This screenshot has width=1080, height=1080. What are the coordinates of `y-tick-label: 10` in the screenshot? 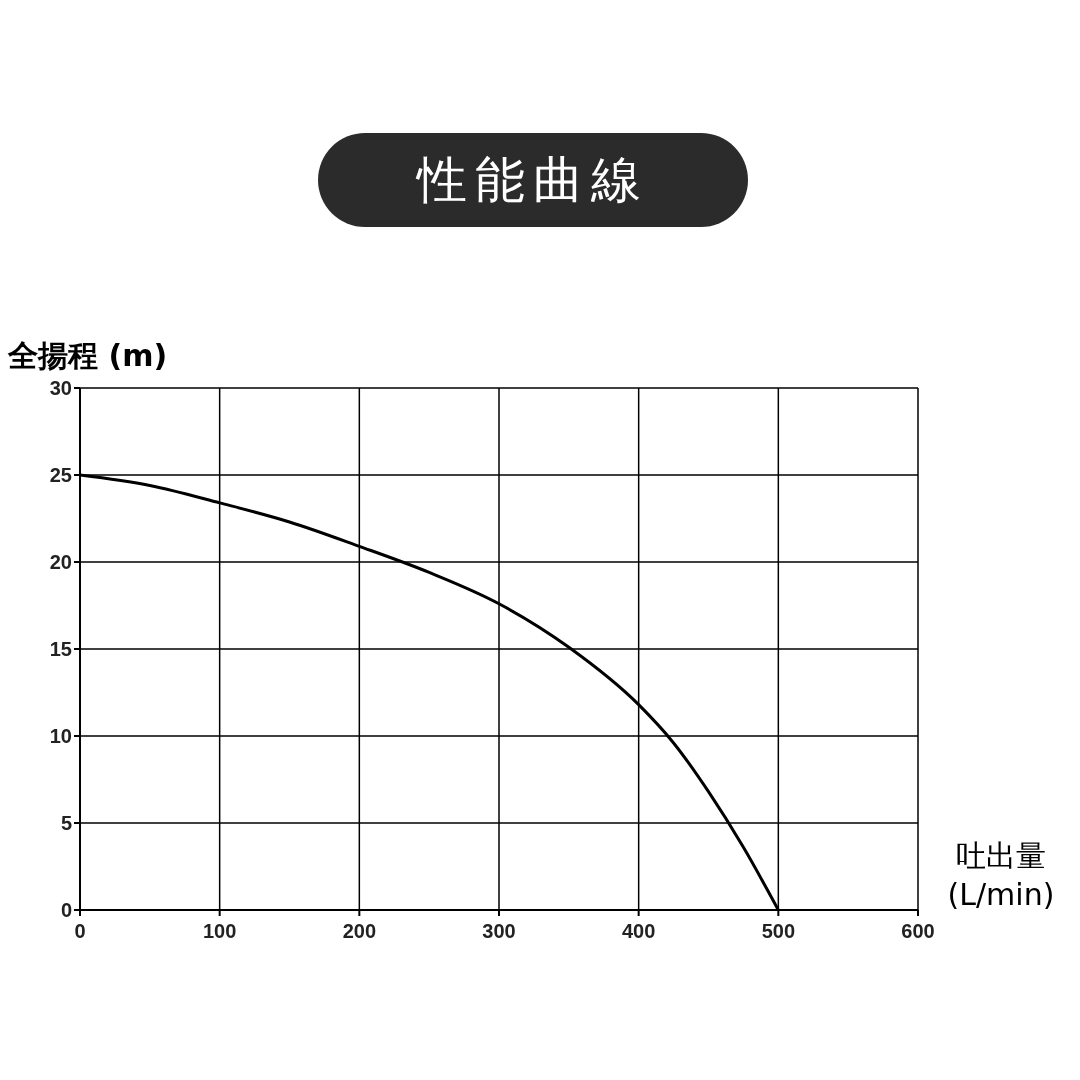 It's located at (60, 736).